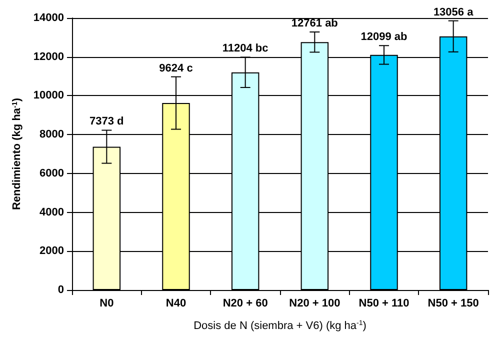 The image size is (500, 344). Describe the element at coordinates (52, 212) in the screenshot. I see `y-tick-label: 4000` at that location.